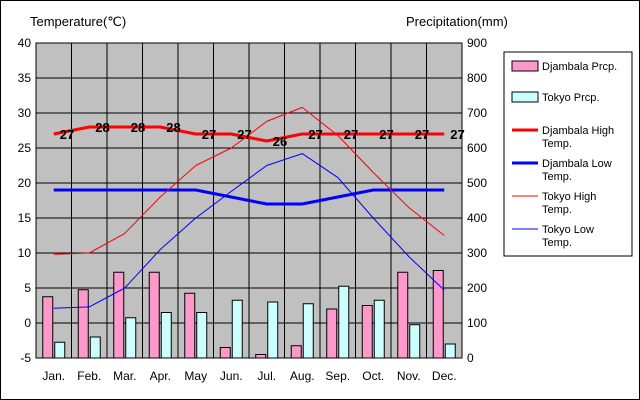  Describe the element at coordinates (25, 253) in the screenshot. I see `y-left-tick: 10` at that location.